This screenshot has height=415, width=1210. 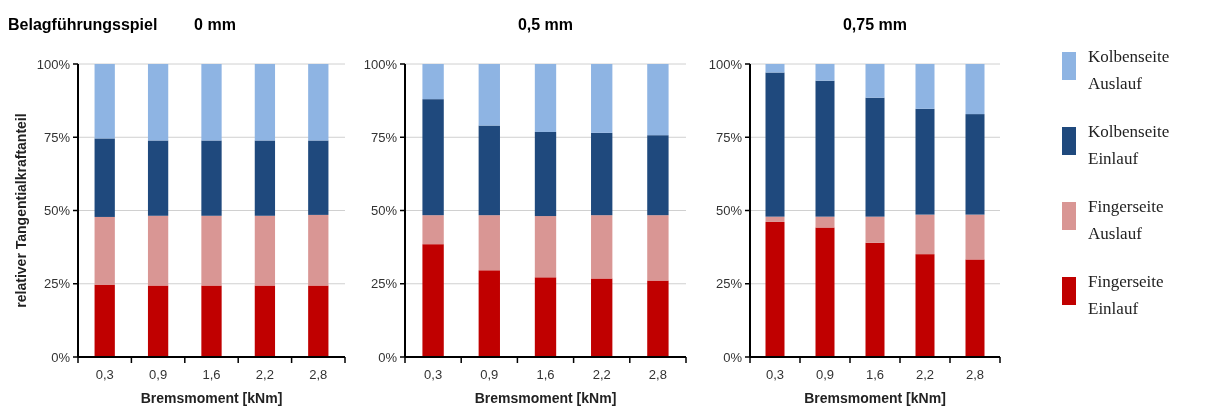 I want to click on legend-label: Kolbenseite Auslauf, so click(x=1129, y=70).